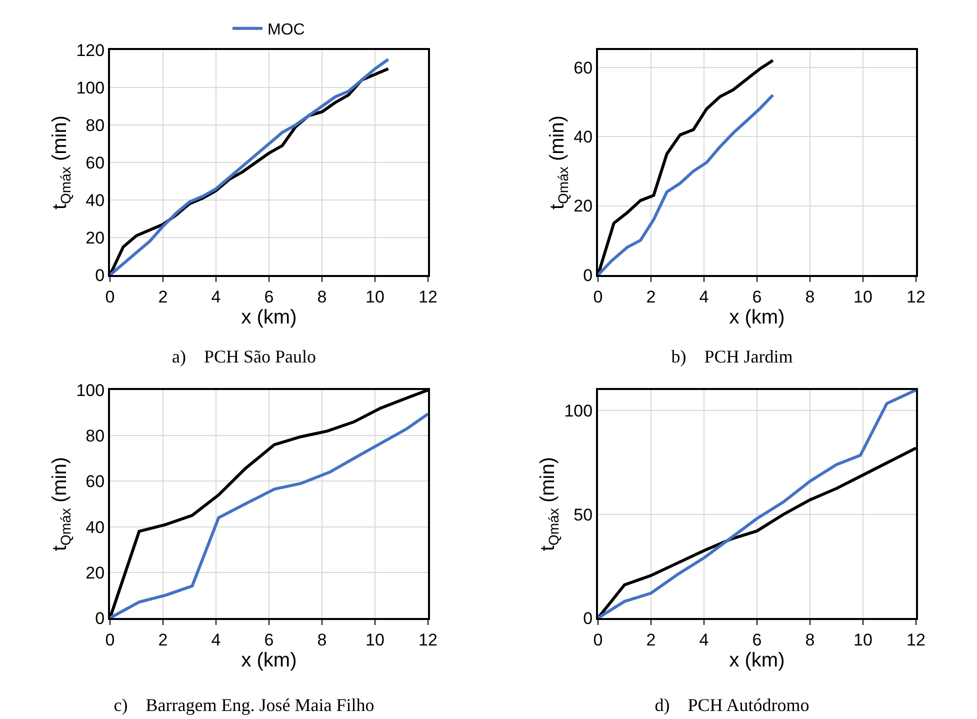  Describe the element at coordinates (732, 356) in the screenshot. I see `text: b) PCH Jardim` at that location.